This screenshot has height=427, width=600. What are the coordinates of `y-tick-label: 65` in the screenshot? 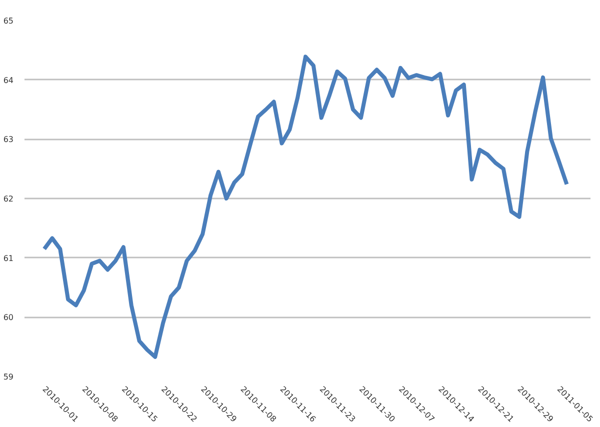 It's located at (8, 21).